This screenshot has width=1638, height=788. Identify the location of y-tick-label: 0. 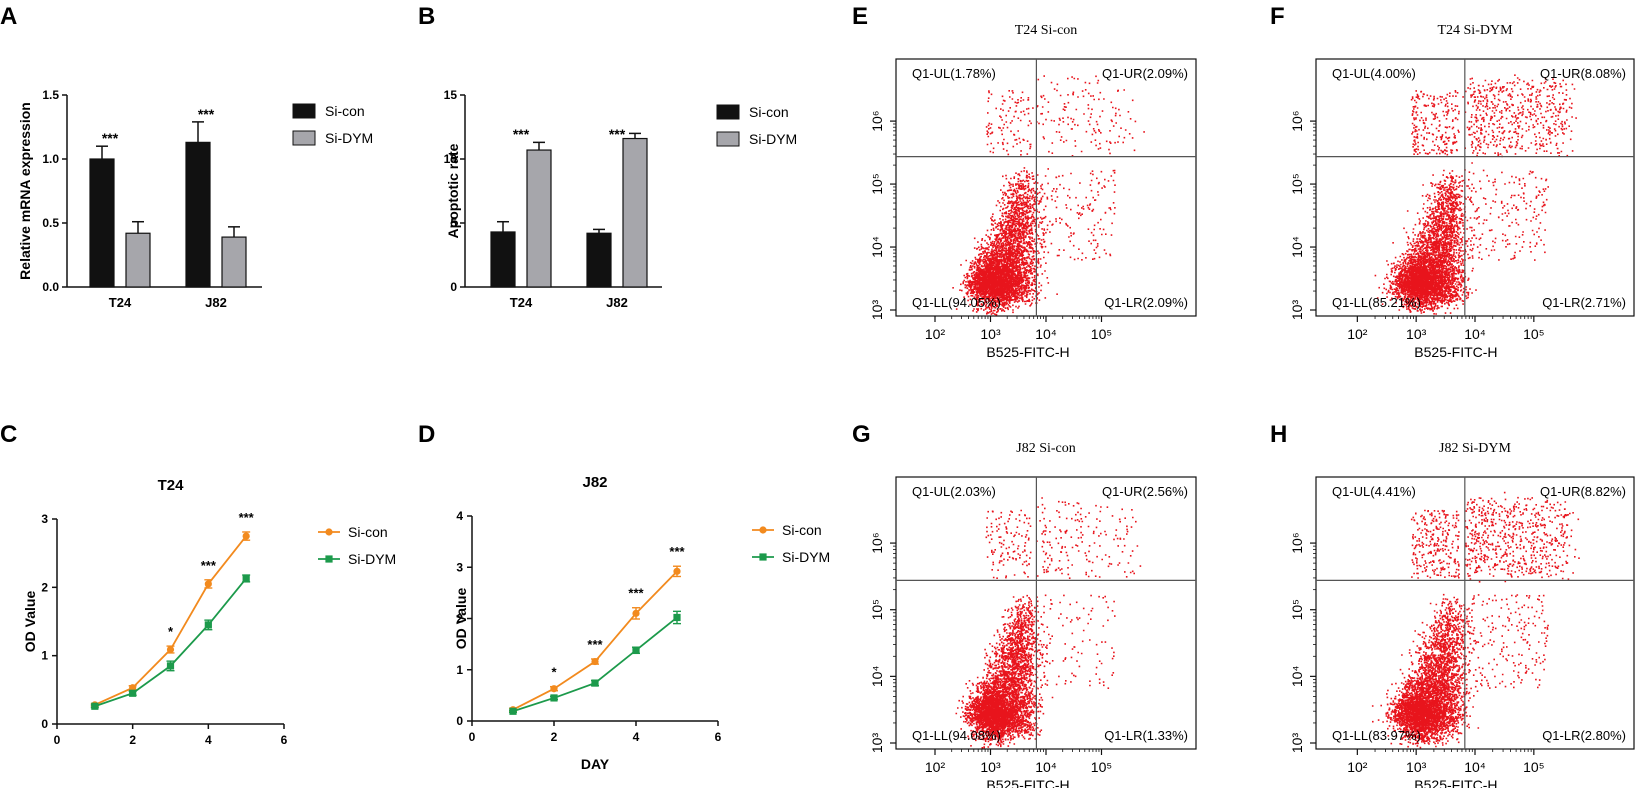
(44, 724).